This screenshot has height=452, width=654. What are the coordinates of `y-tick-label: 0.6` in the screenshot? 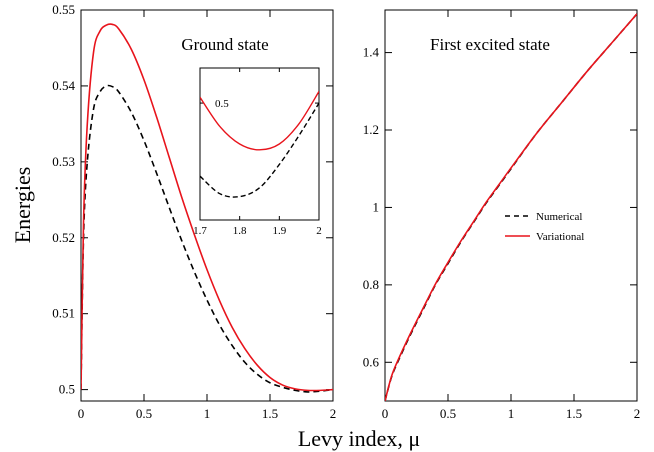 It's located at (371, 361).